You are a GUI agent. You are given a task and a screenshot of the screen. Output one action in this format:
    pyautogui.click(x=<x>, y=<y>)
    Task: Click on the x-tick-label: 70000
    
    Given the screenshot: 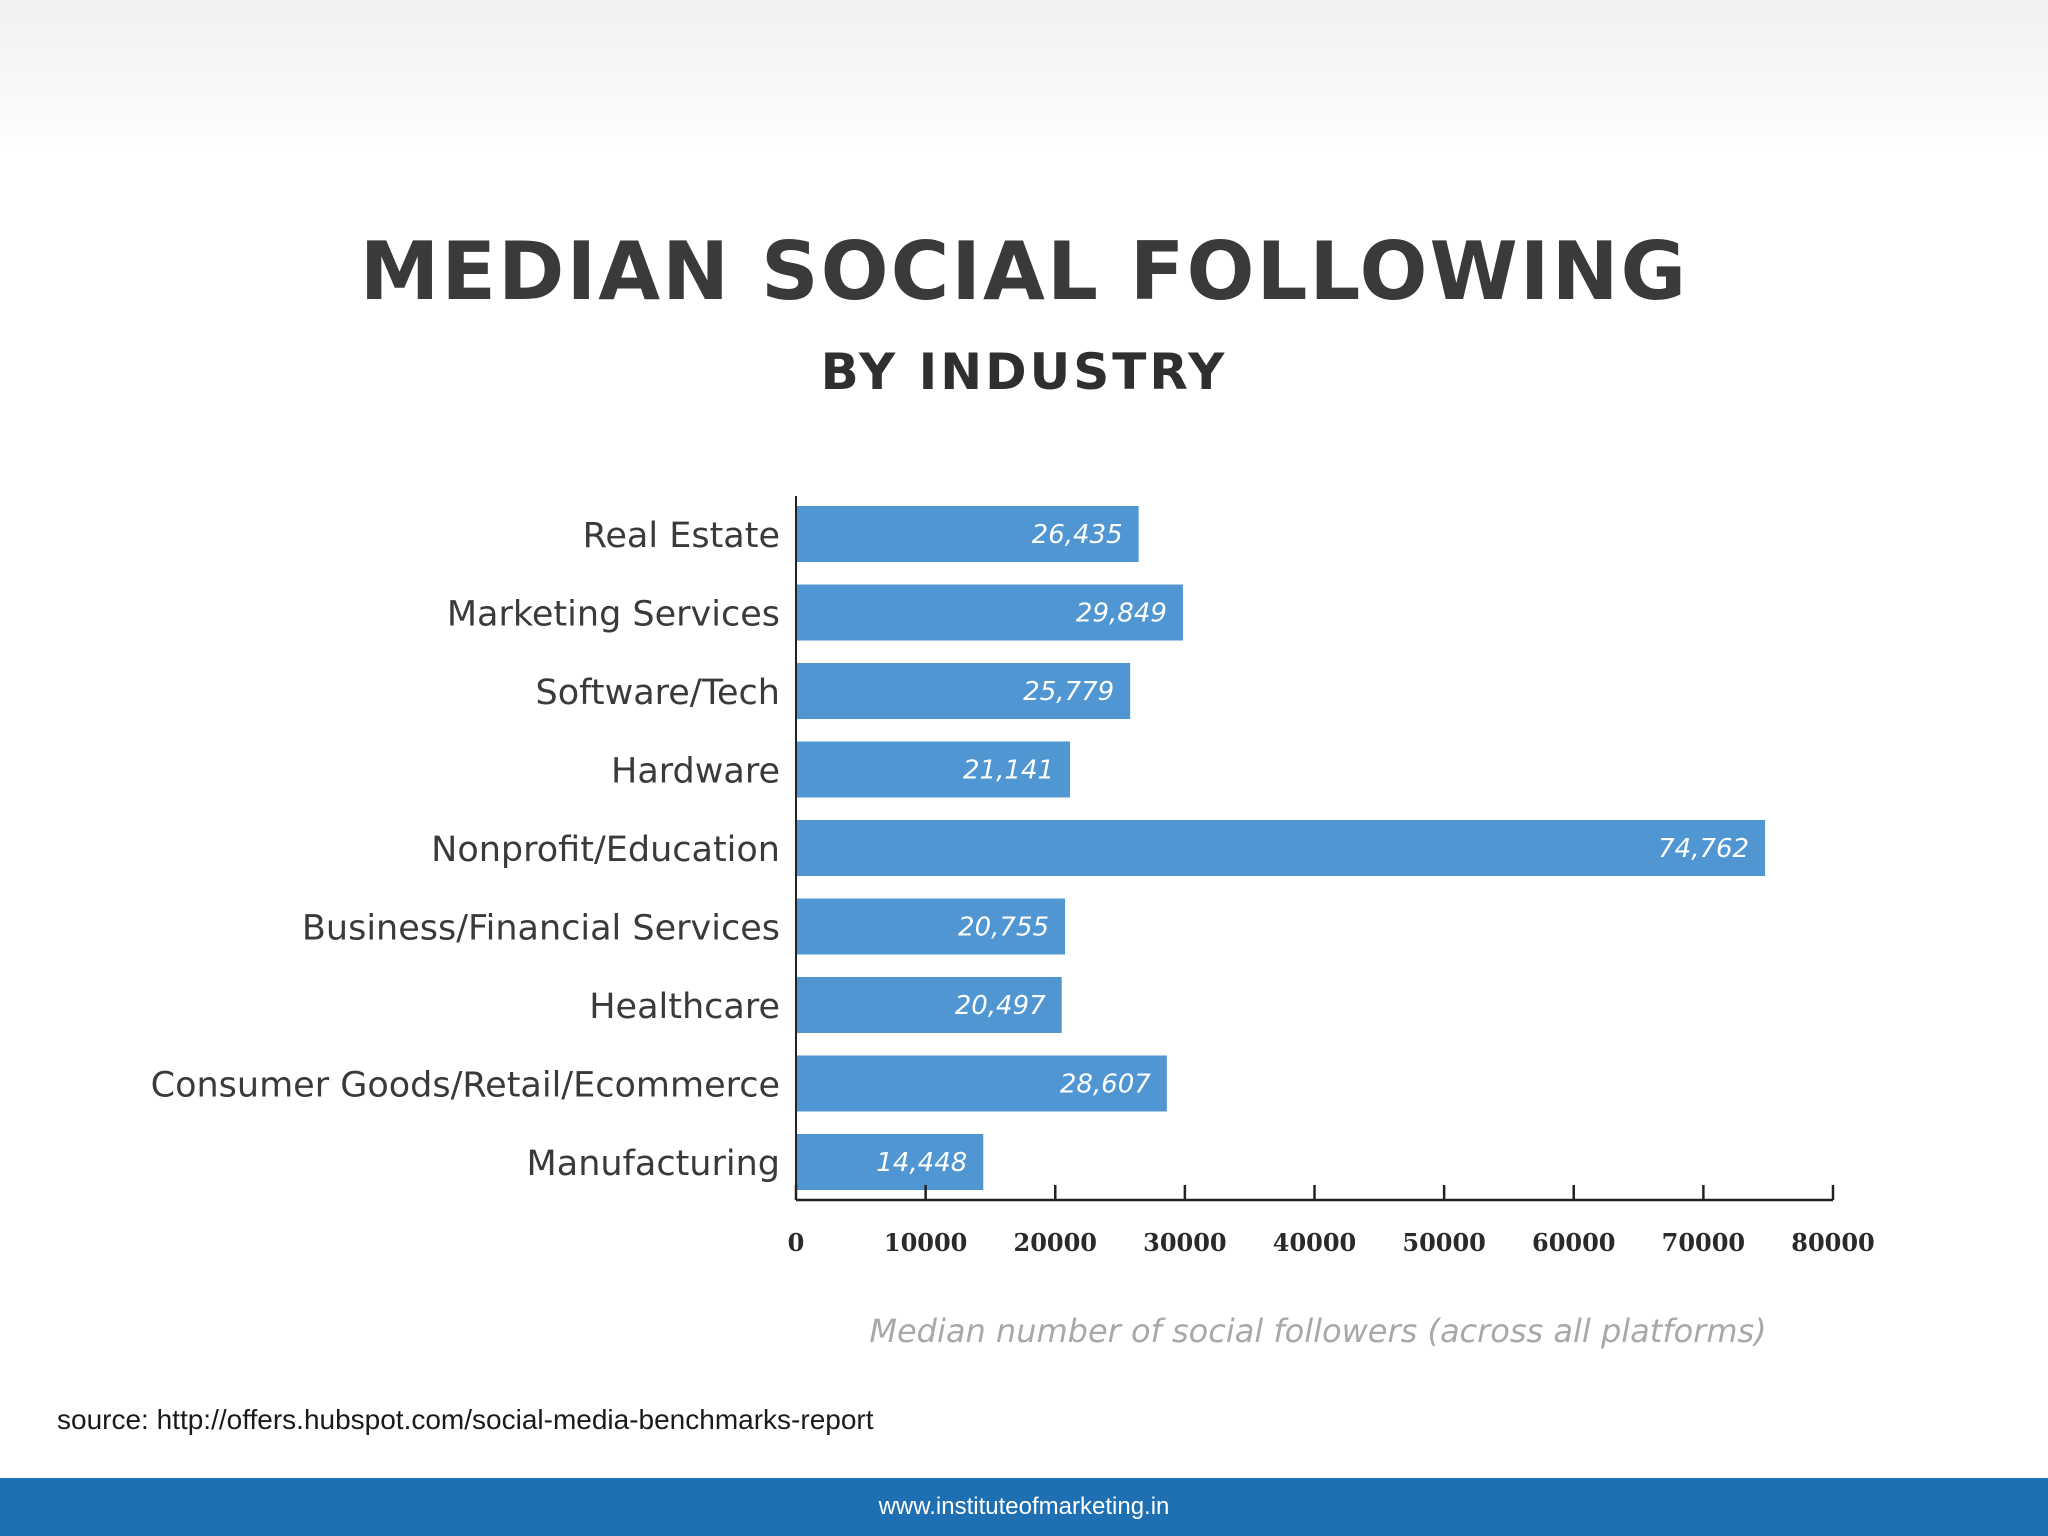 What is the action you would take?
    pyautogui.click(x=1704, y=1242)
    